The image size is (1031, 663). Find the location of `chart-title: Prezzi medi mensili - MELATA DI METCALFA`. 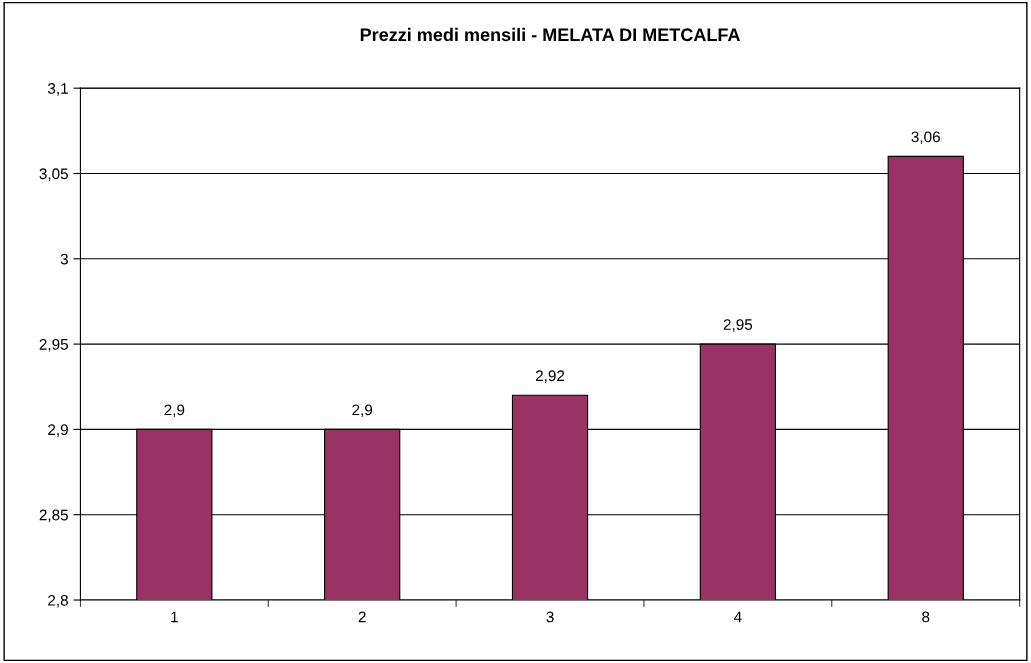

chart-title: Prezzi medi mensili - MELATA DI METCALFA is located at coordinates (550, 34).